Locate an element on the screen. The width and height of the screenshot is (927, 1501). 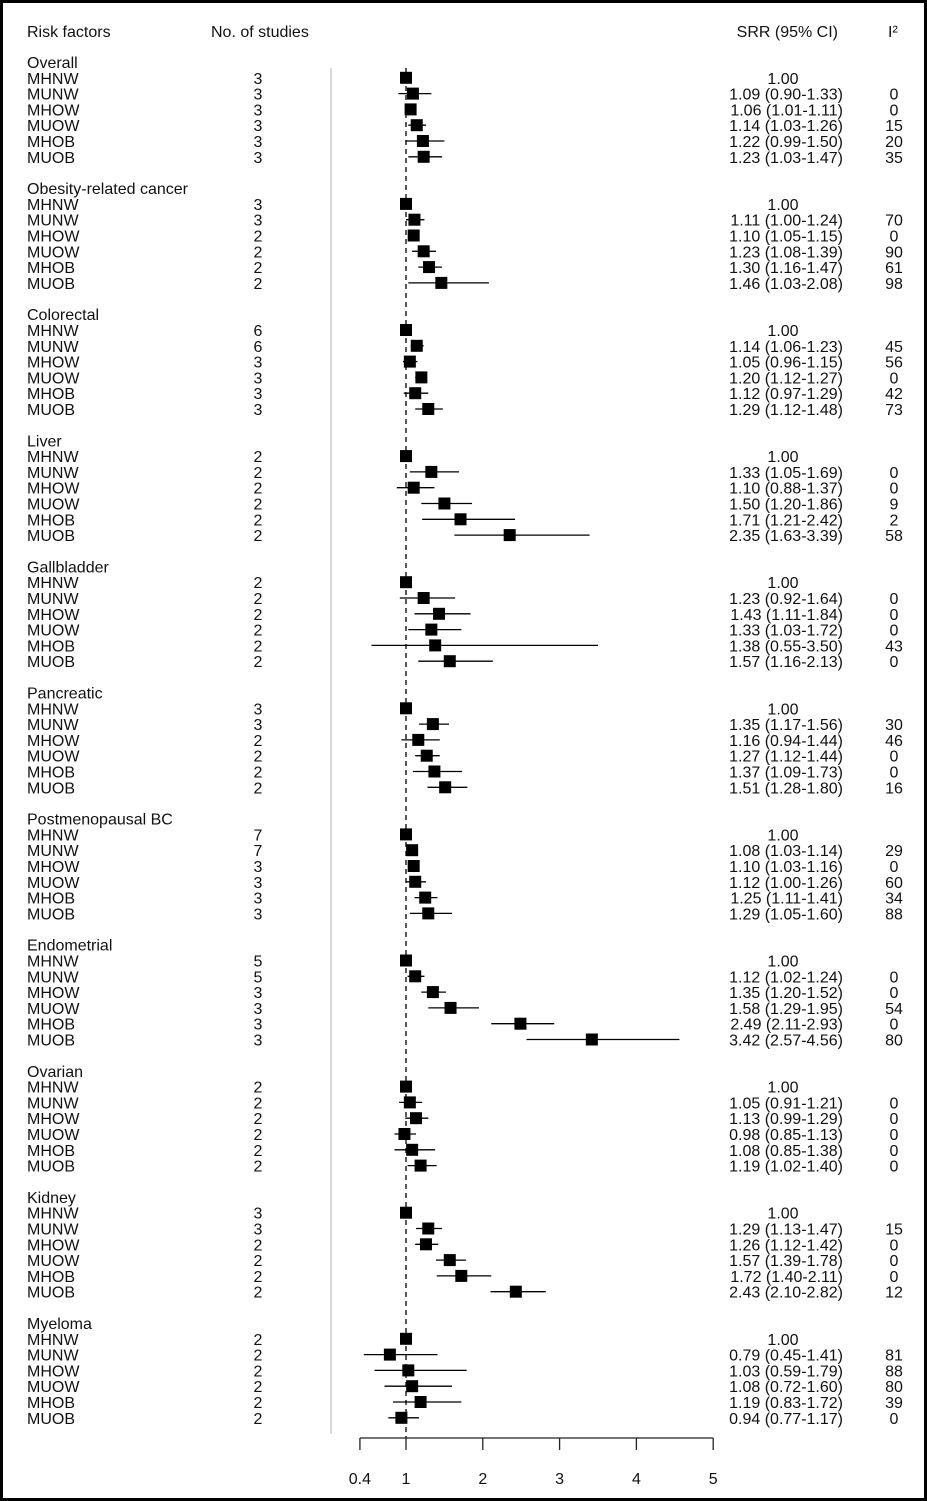
srr-ci-text: 1.11 (1.00-1.24) is located at coordinates (786, 221).